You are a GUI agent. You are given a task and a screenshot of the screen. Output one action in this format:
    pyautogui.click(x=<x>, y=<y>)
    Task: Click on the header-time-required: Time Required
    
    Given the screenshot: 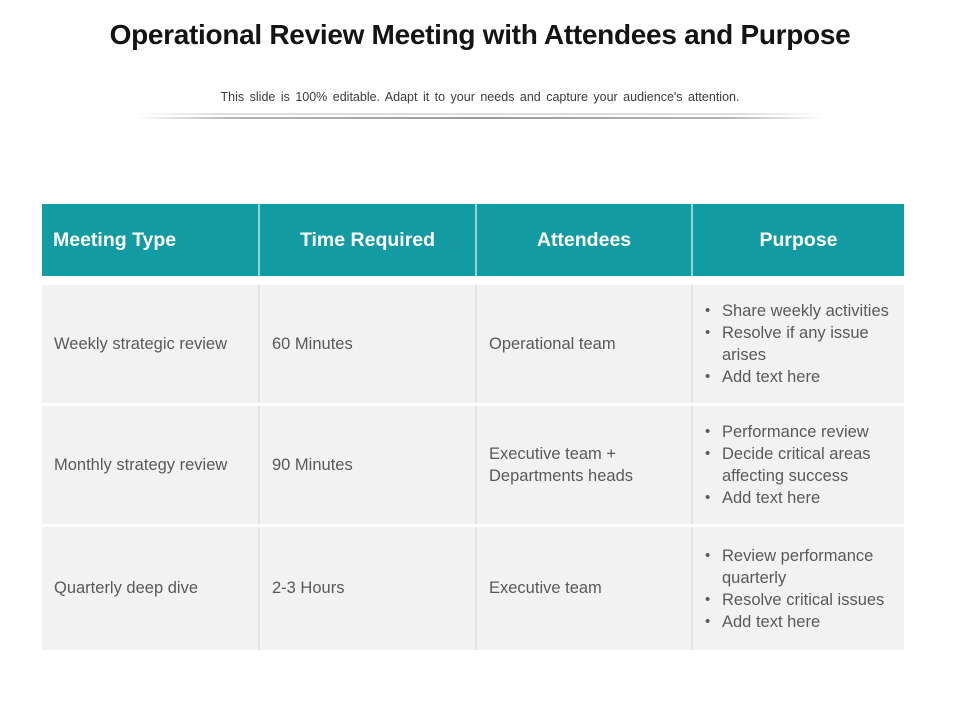 What is the action you would take?
    pyautogui.click(x=368, y=240)
    